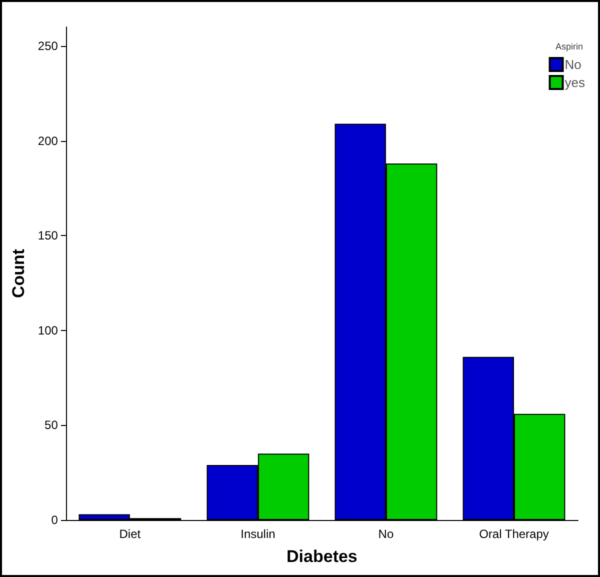  I want to click on x-tick-label: Diet, so click(130, 534).